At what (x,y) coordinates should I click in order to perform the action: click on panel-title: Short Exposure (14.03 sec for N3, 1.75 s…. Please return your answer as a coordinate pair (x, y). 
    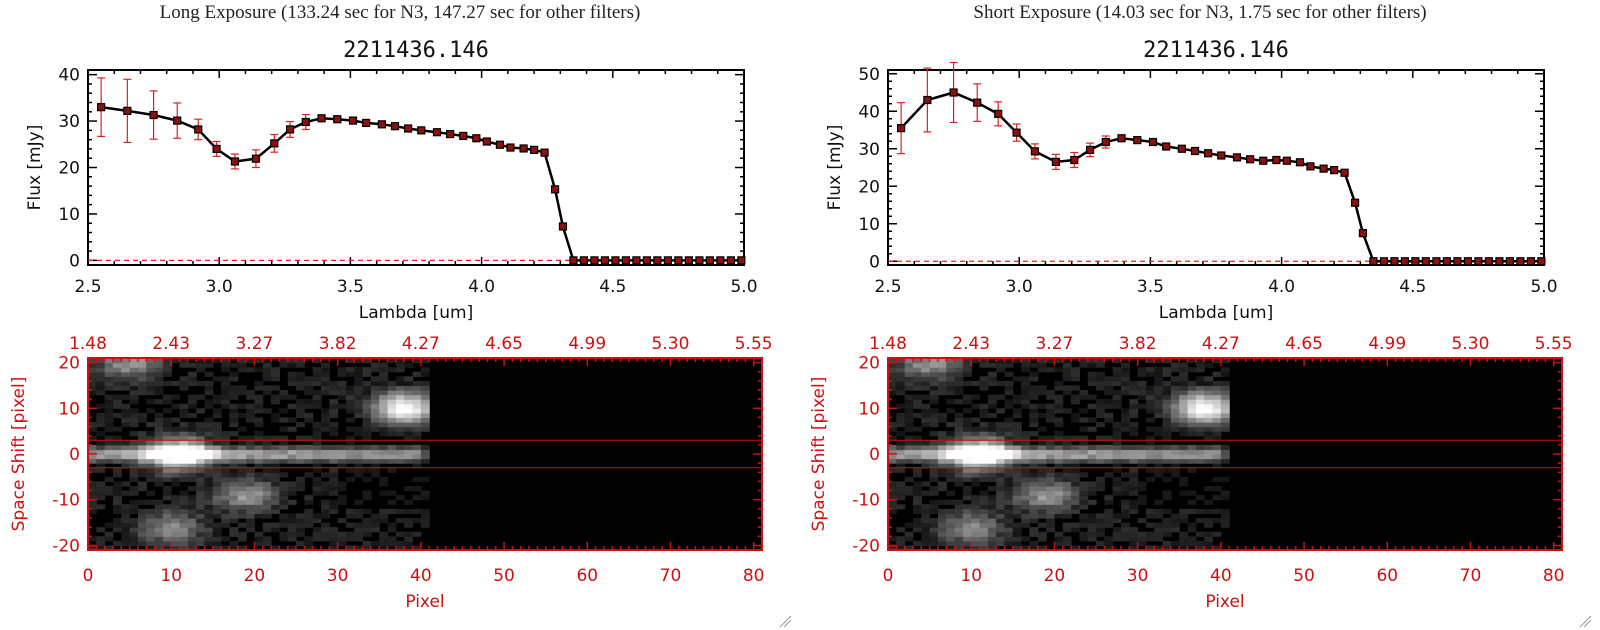
    Looking at the image, I should click on (1200, 12).